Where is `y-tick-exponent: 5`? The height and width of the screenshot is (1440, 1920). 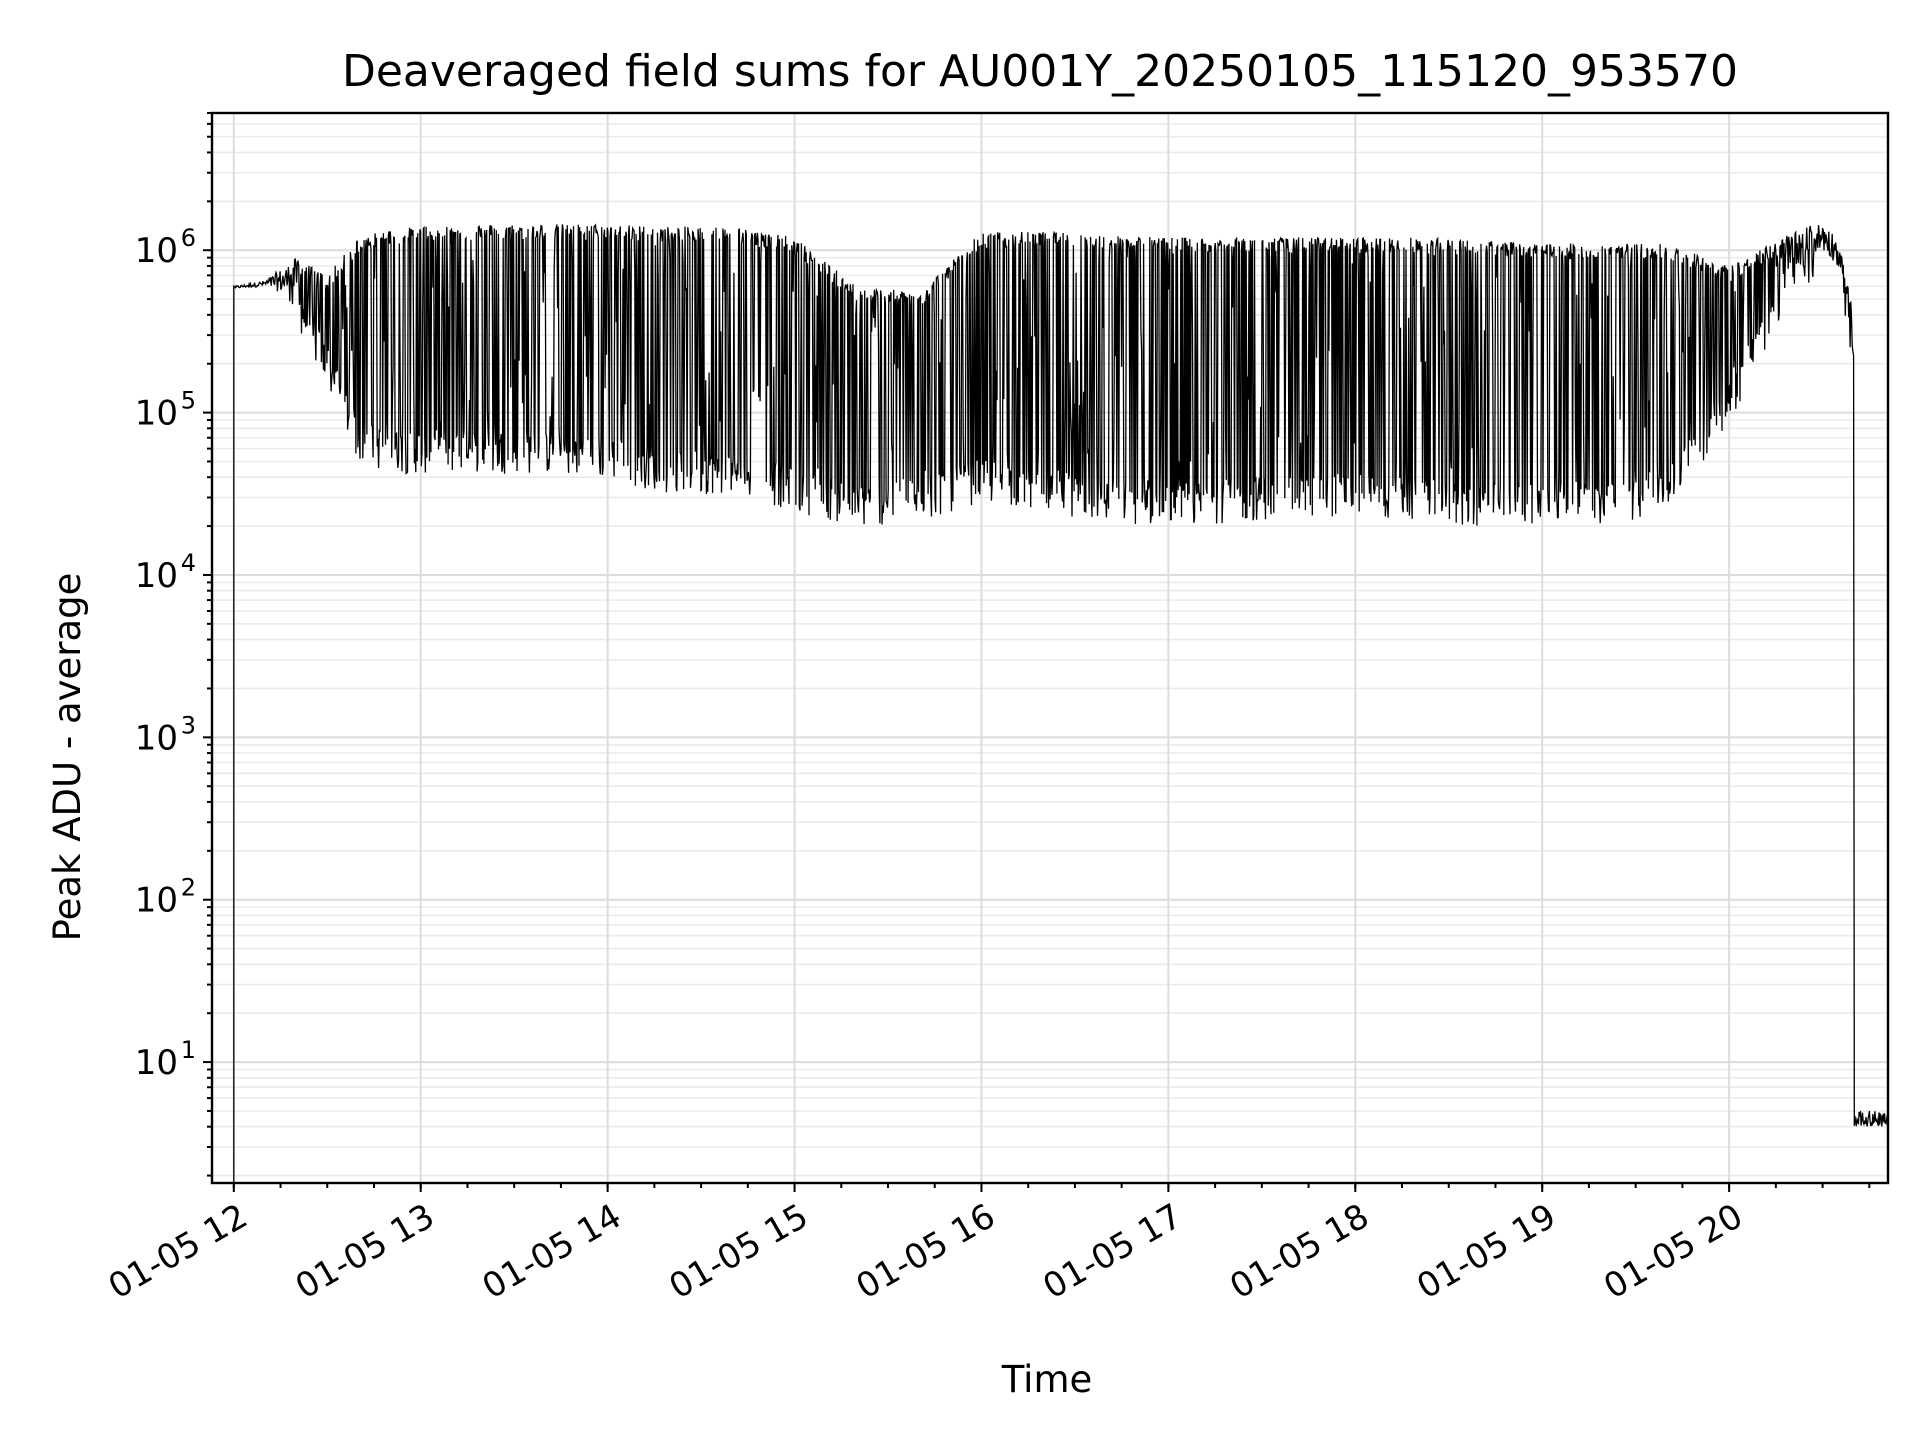
y-tick-exponent: 5 is located at coordinates (188, 401).